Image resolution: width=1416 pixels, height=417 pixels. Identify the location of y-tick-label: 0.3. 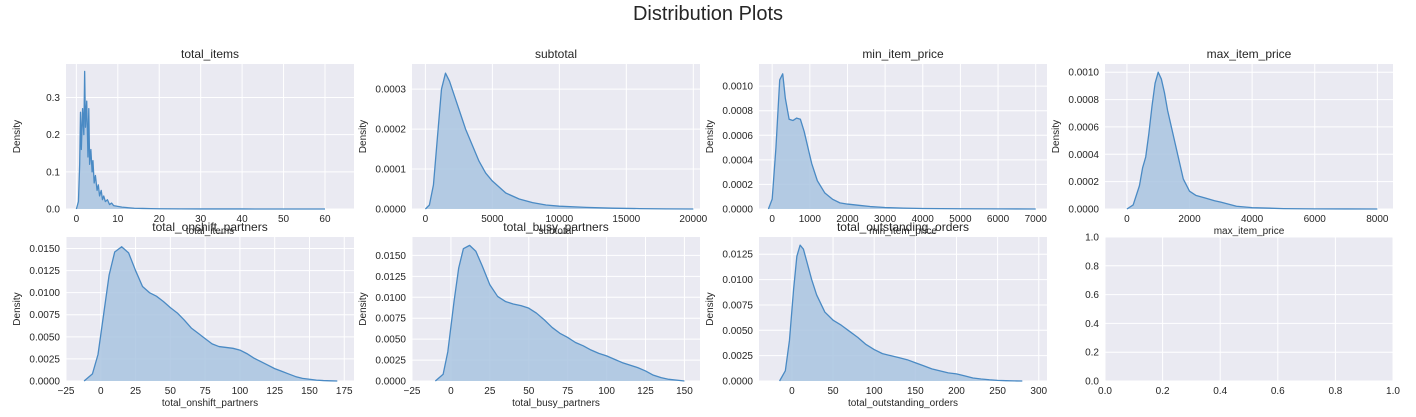
(53, 98).